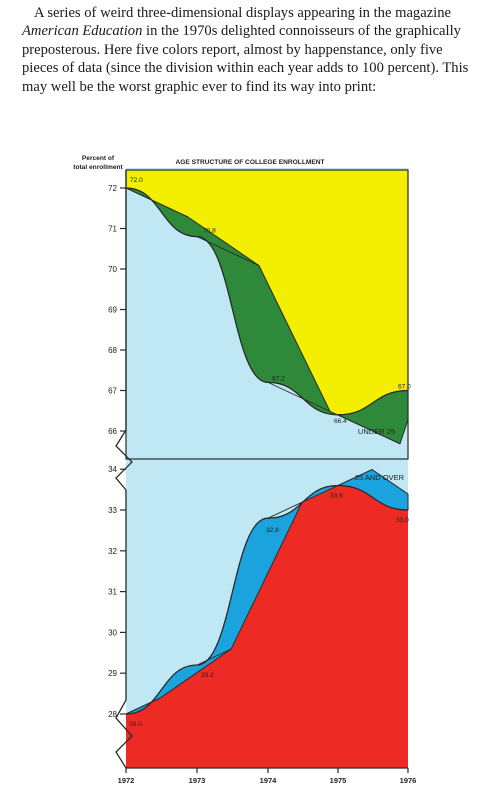 The image size is (497, 788). What do you see at coordinates (124, 460) in the screenshot?
I see `axis-break-upper` at bounding box center [124, 460].